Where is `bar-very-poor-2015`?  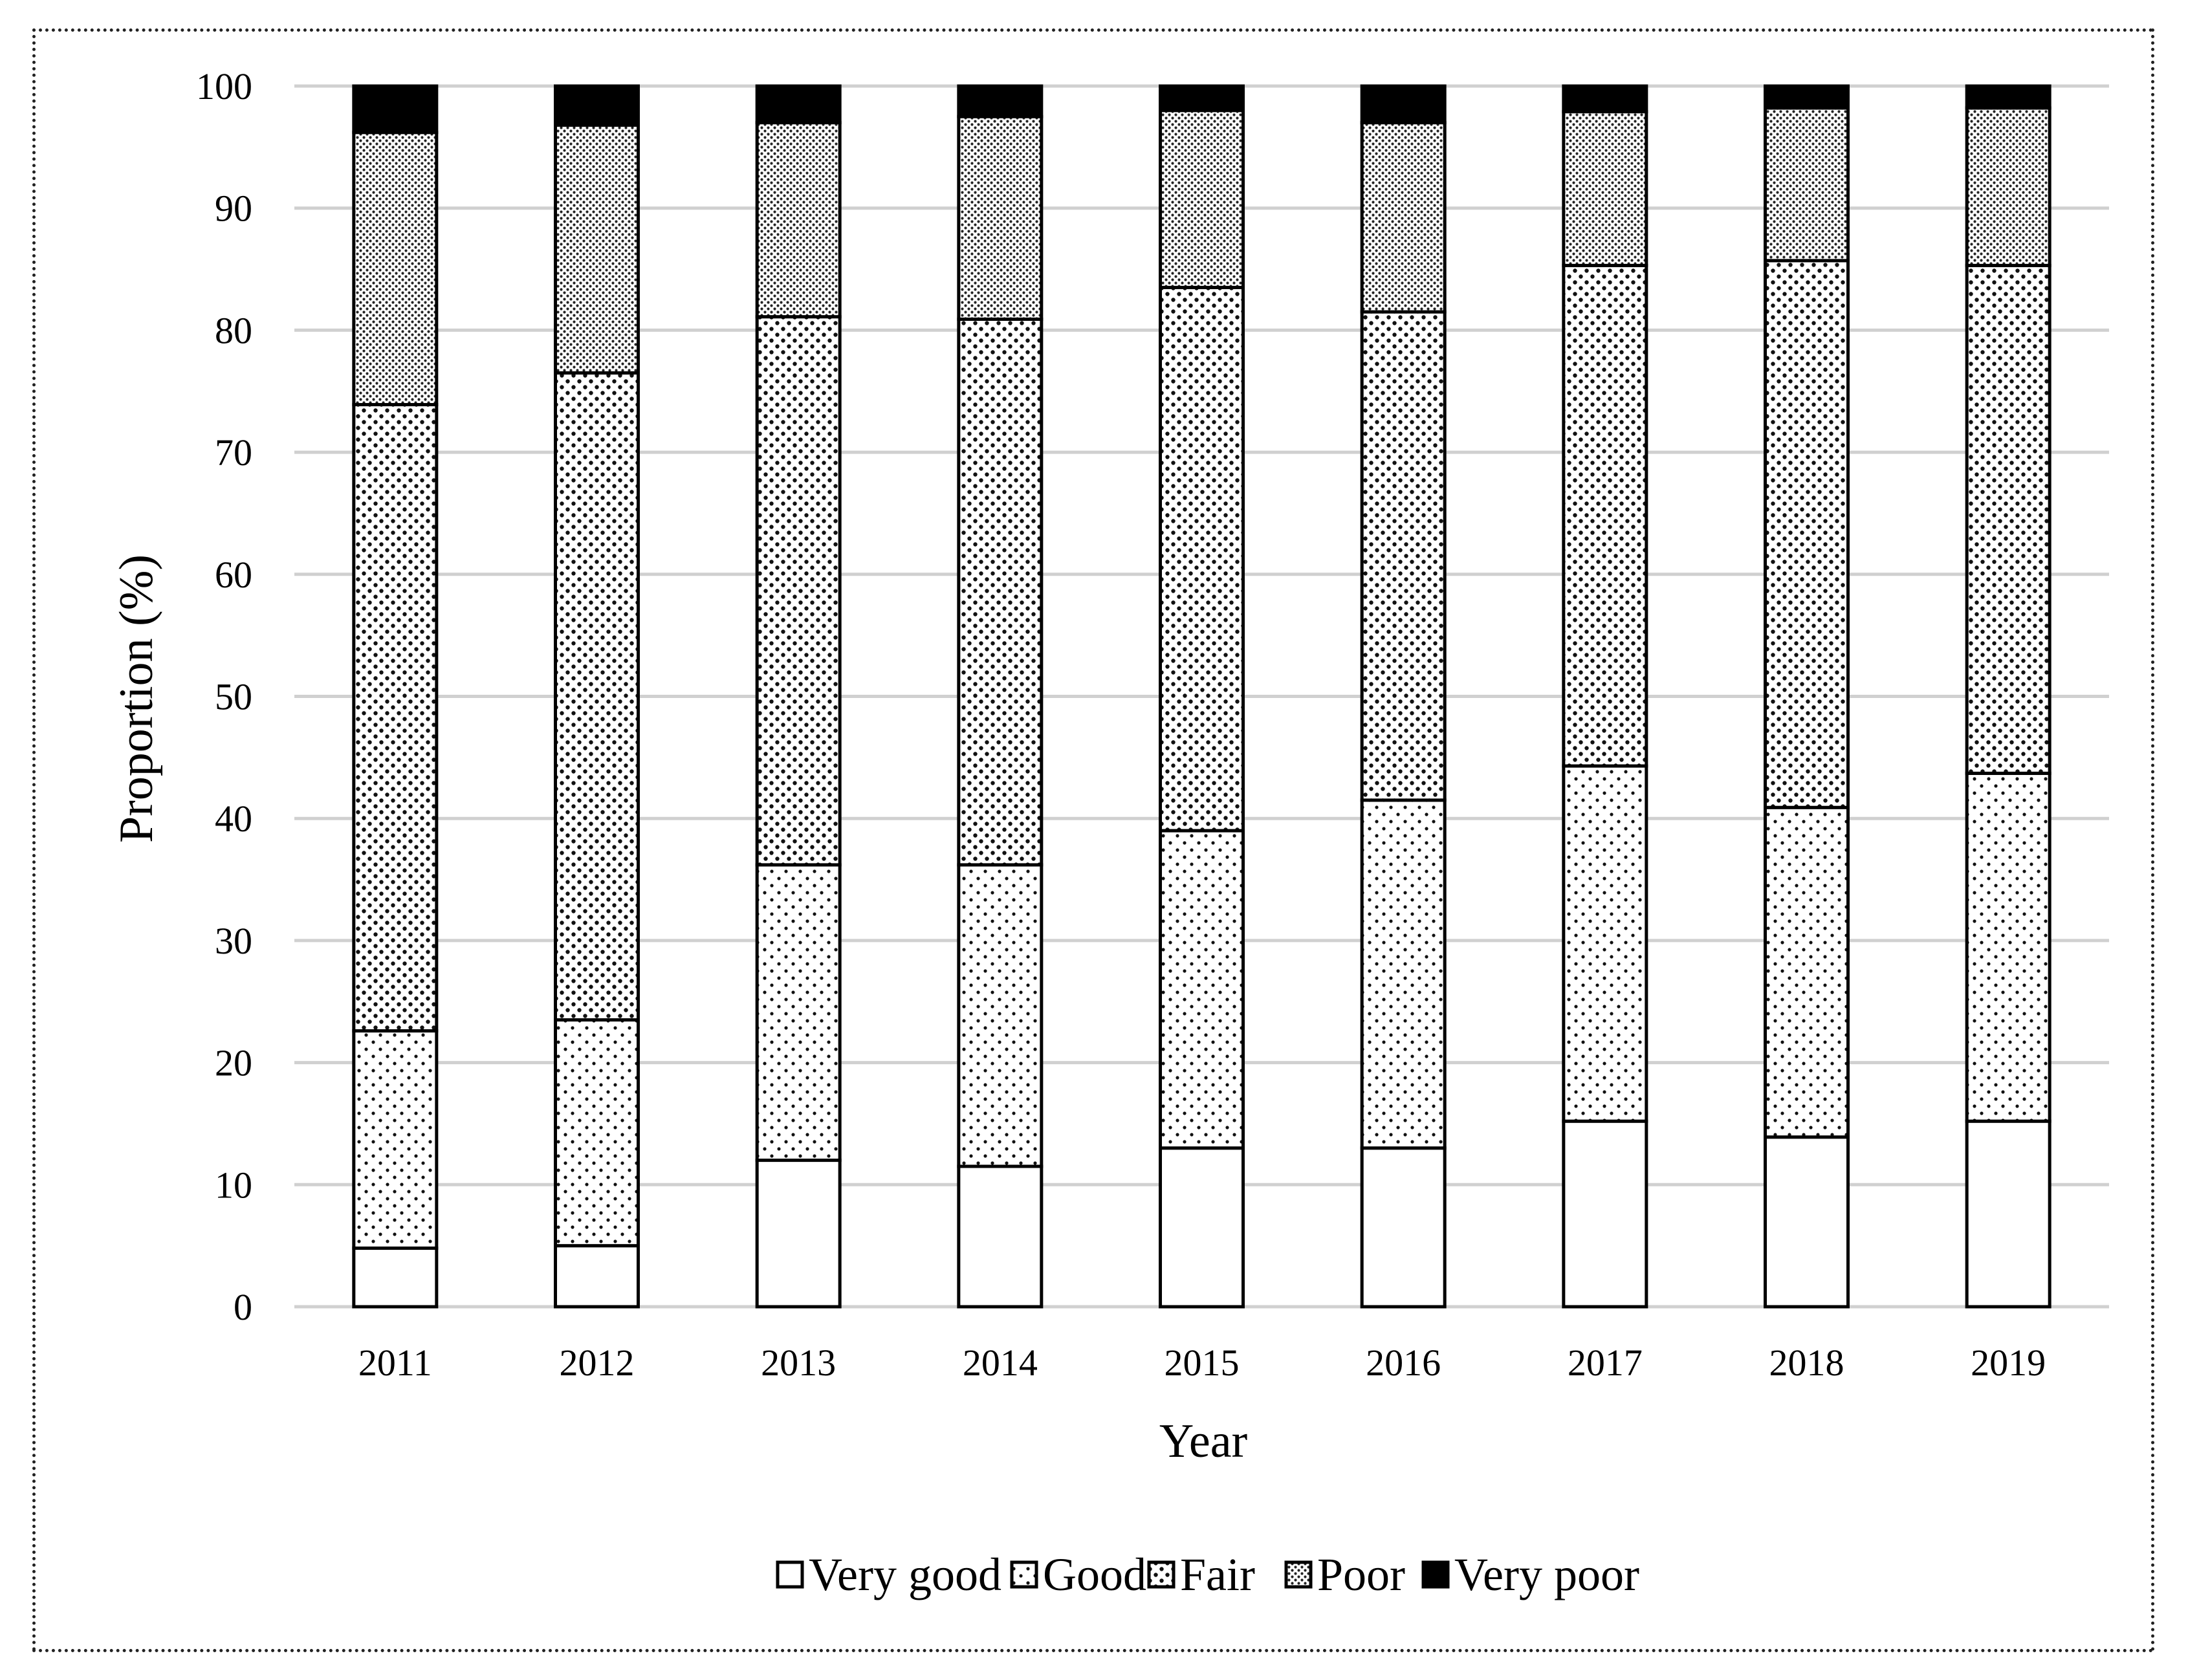
bar-very-poor-2015 is located at coordinates (1202, 98).